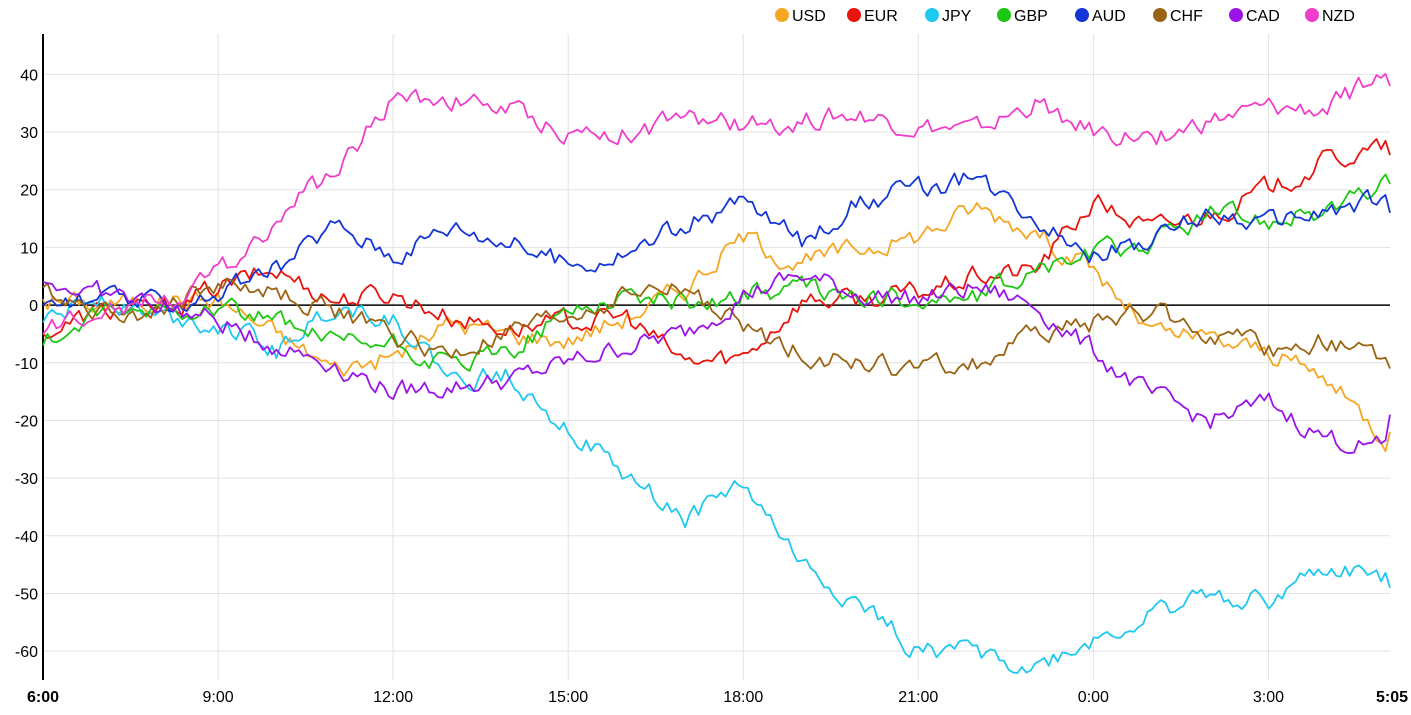 The height and width of the screenshot is (715, 1411). I want to click on legend-item-aud: AUD, so click(1100, 16).